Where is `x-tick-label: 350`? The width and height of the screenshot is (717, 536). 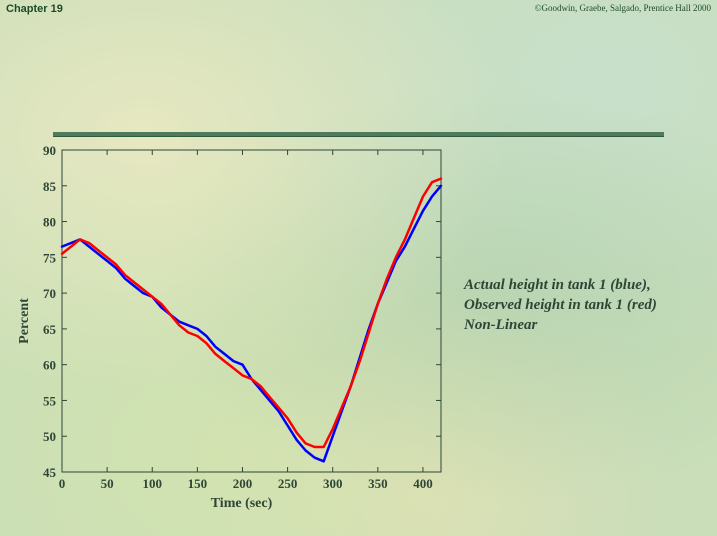
x-tick-label: 350 is located at coordinates (378, 483).